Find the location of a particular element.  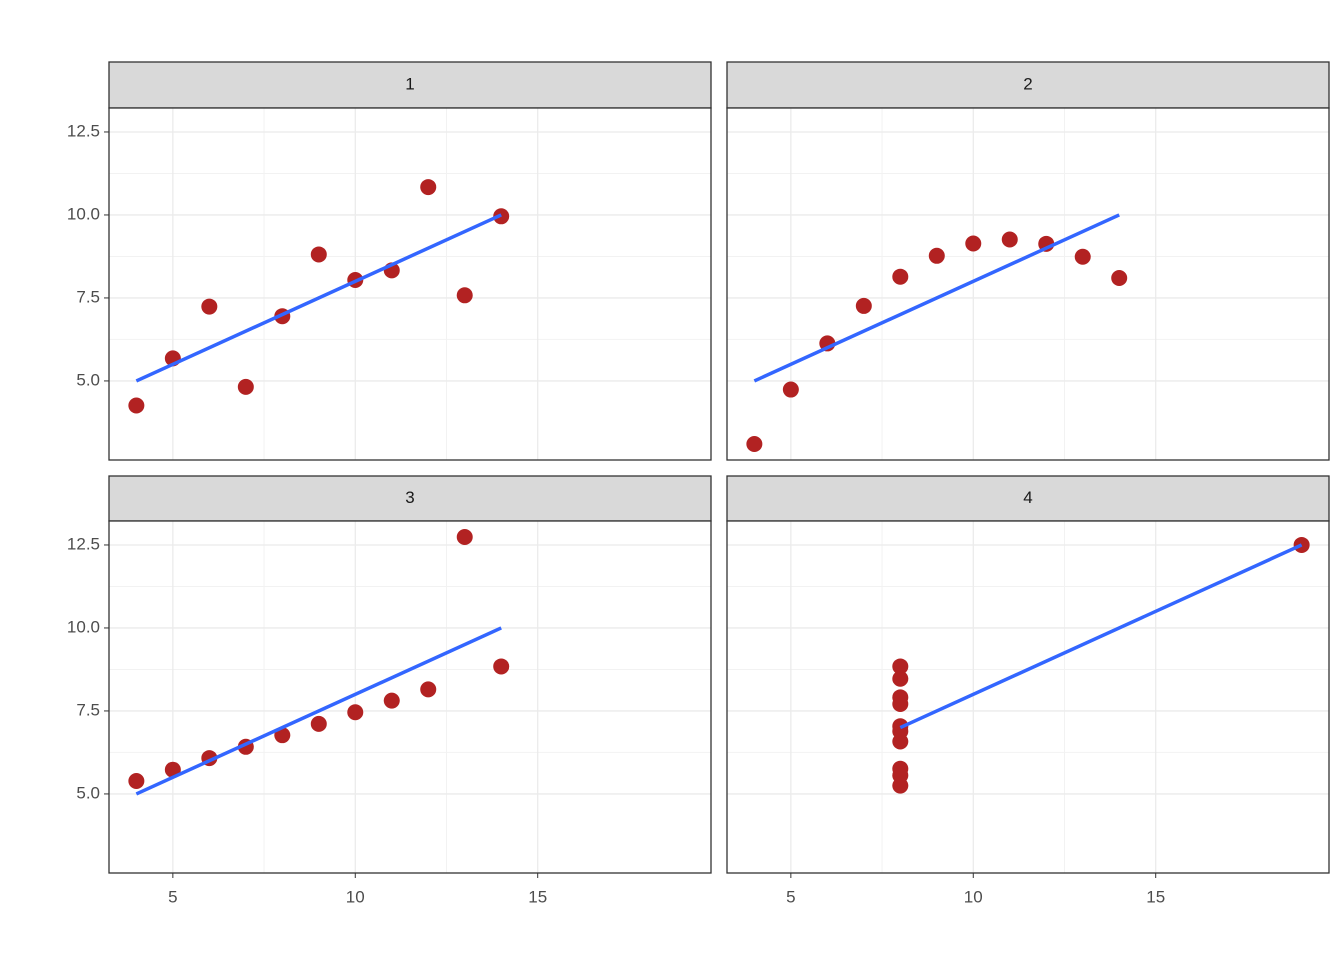

strip-text: 4 is located at coordinates (1027, 497).